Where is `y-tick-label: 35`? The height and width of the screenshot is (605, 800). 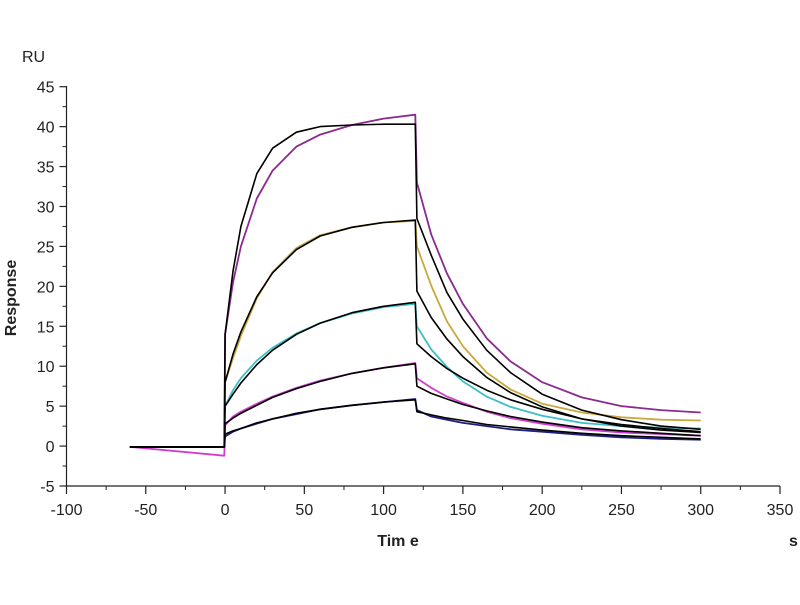
y-tick-label: 35 is located at coordinates (46, 168).